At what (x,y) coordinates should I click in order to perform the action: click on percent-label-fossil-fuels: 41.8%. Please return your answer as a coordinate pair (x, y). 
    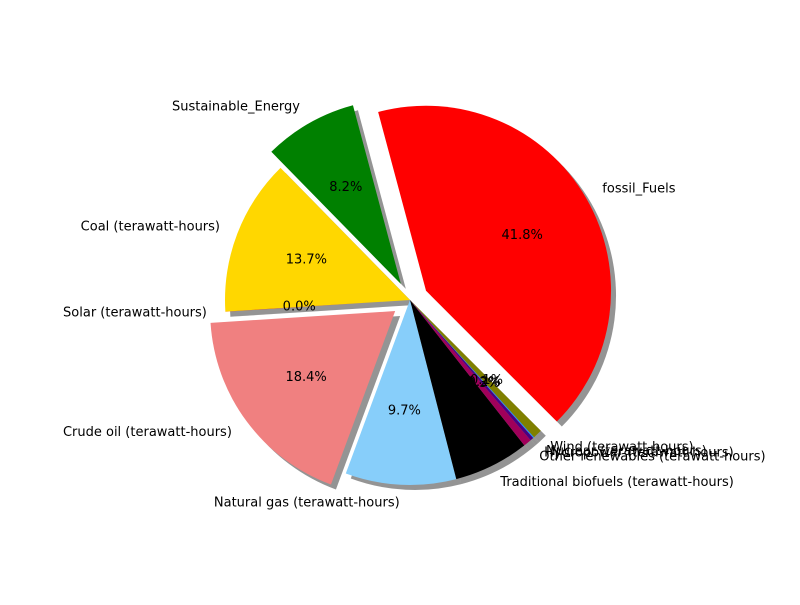
    Looking at the image, I should click on (522, 235).